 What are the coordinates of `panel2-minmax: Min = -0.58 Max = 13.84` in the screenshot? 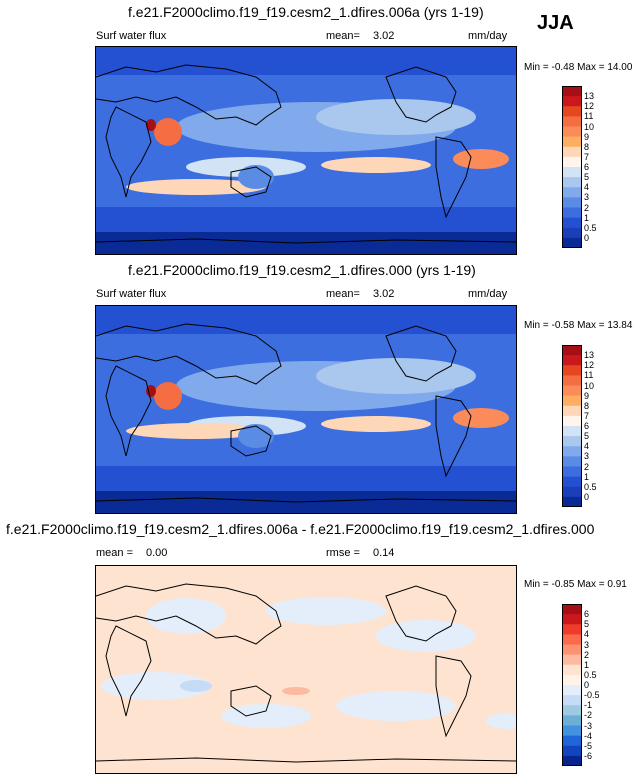 It's located at (578, 325).